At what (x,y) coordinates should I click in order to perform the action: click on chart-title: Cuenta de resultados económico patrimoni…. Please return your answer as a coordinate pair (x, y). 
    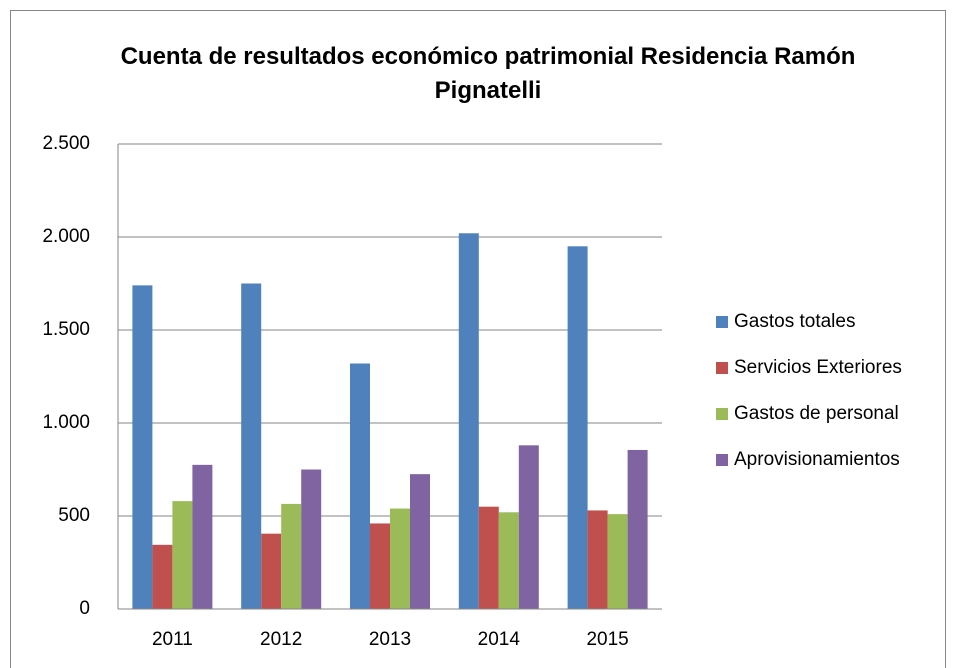
    Looking at the image, I should click on (488, 73).